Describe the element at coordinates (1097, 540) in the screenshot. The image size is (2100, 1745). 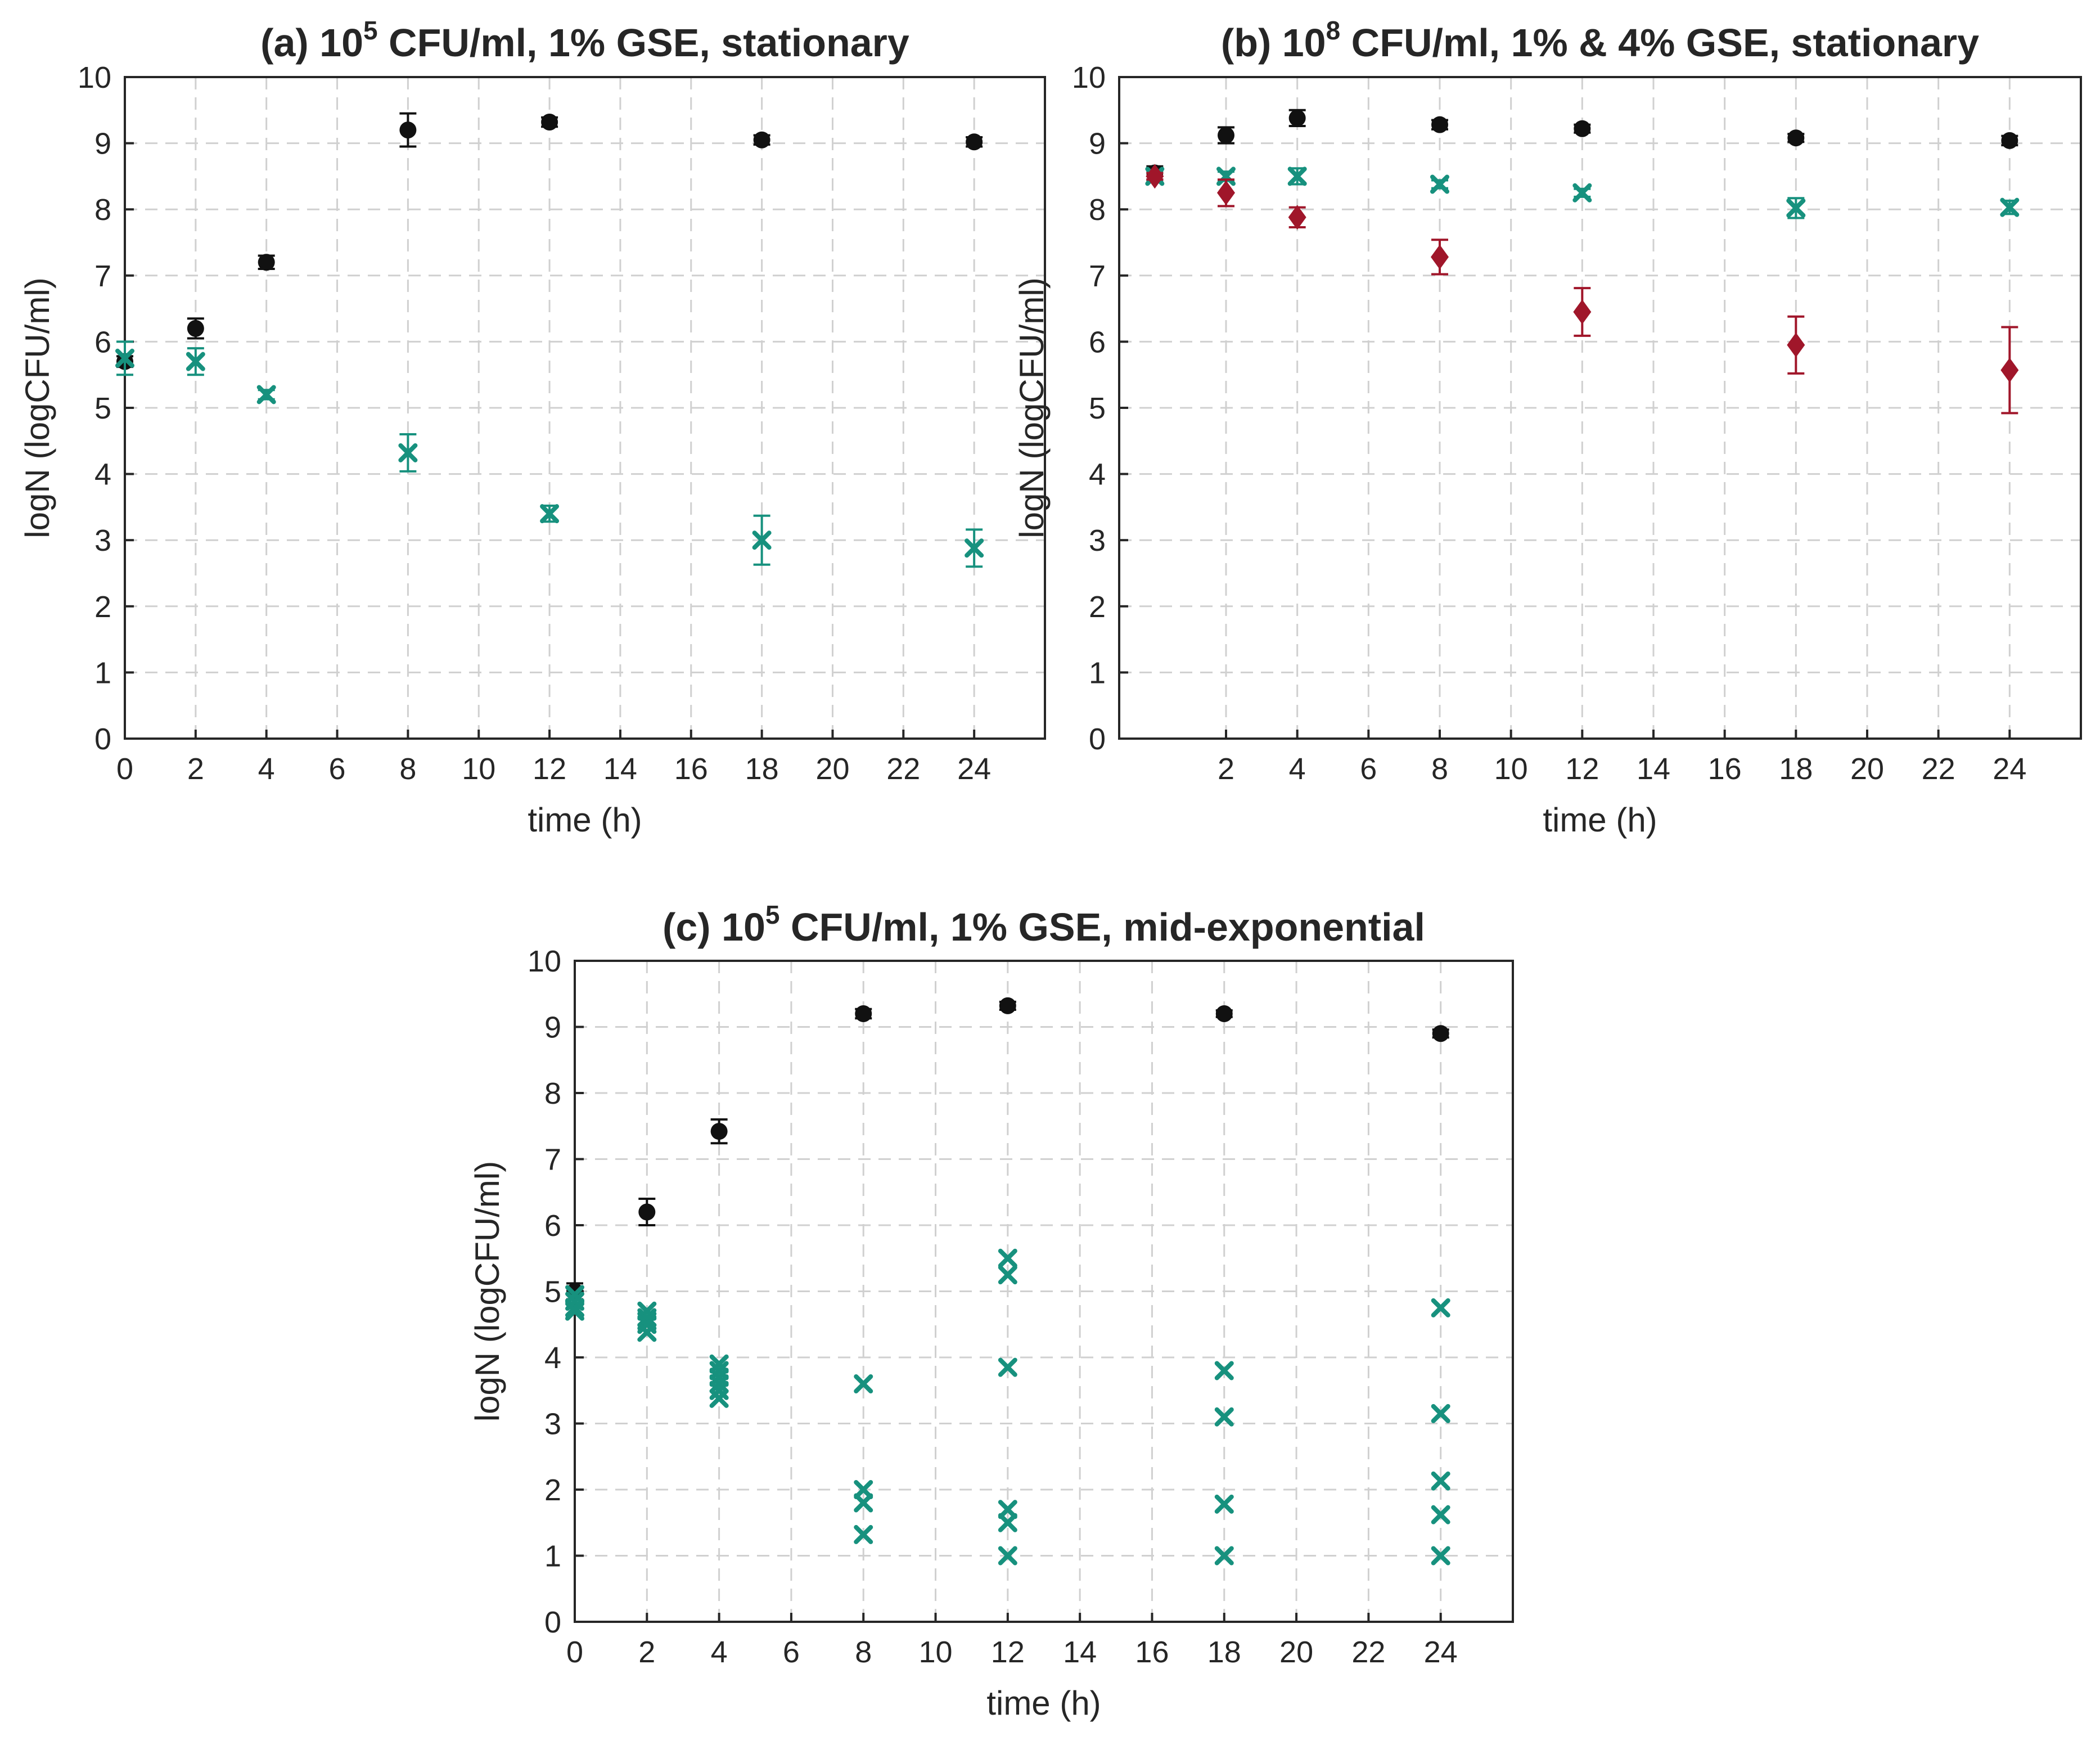
I see `y-tick-label: 3` at that location.